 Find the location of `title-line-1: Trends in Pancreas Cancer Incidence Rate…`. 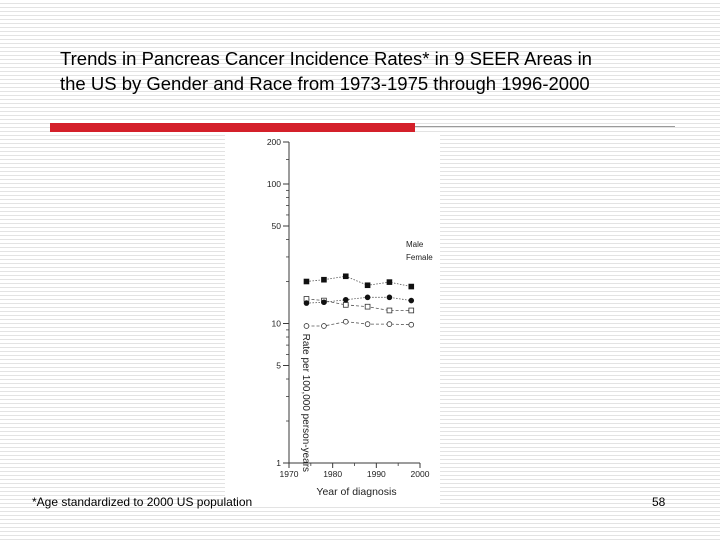

title-line-1: Trends in Pancreas Cancer Incidence Rate… is located at coordinates (370, 58).